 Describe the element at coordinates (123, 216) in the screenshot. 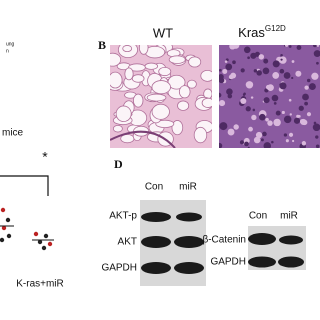

I see `row-label: AKT-p` at that location.